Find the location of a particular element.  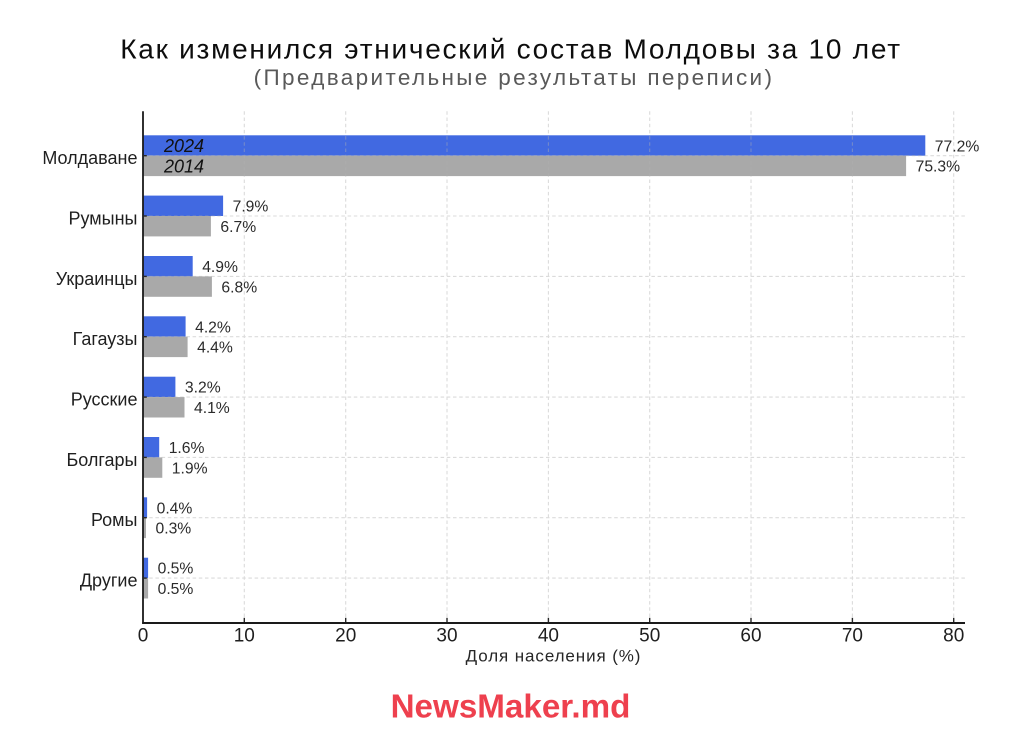

svg-text: 1.9% is located at coordinates (190, 468).